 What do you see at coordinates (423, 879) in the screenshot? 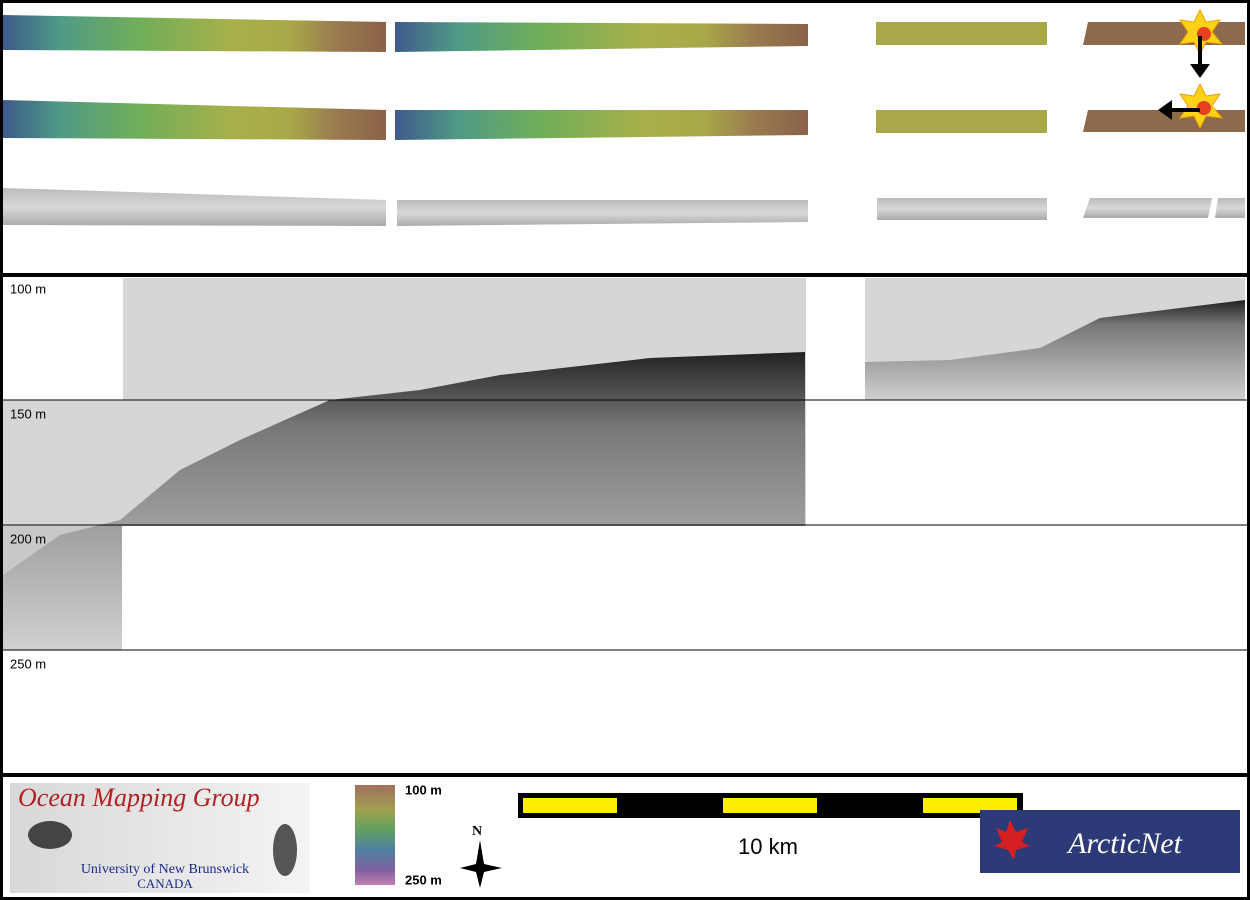
I see `color-bar-label: 250 m` at bounding box center [423, 879].